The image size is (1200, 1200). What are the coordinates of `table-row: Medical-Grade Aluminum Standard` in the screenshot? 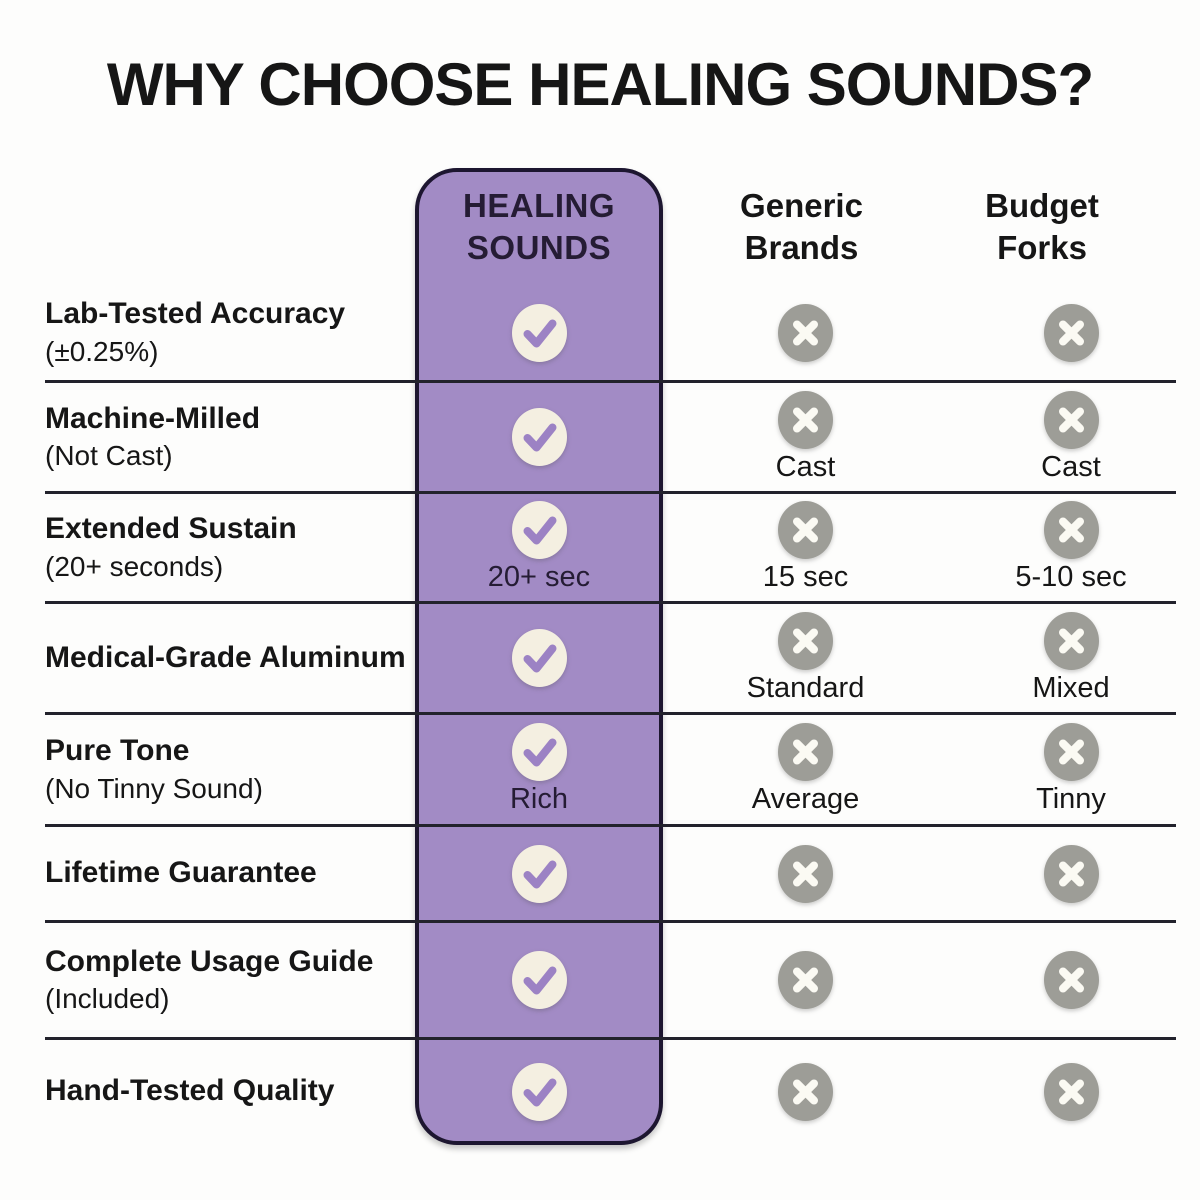 It's located at (610, 659).